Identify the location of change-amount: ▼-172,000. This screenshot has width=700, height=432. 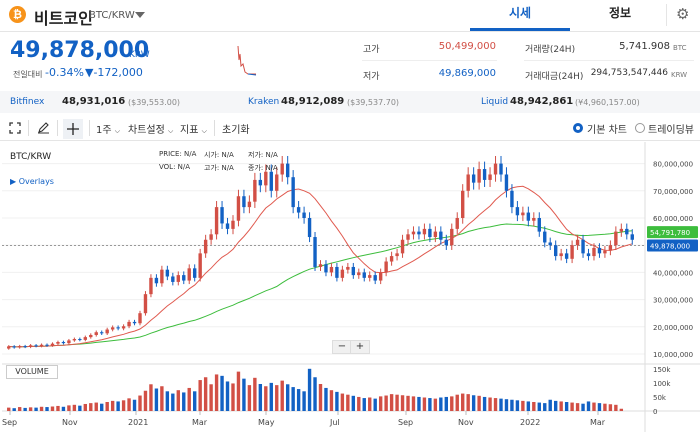
(114, 72).